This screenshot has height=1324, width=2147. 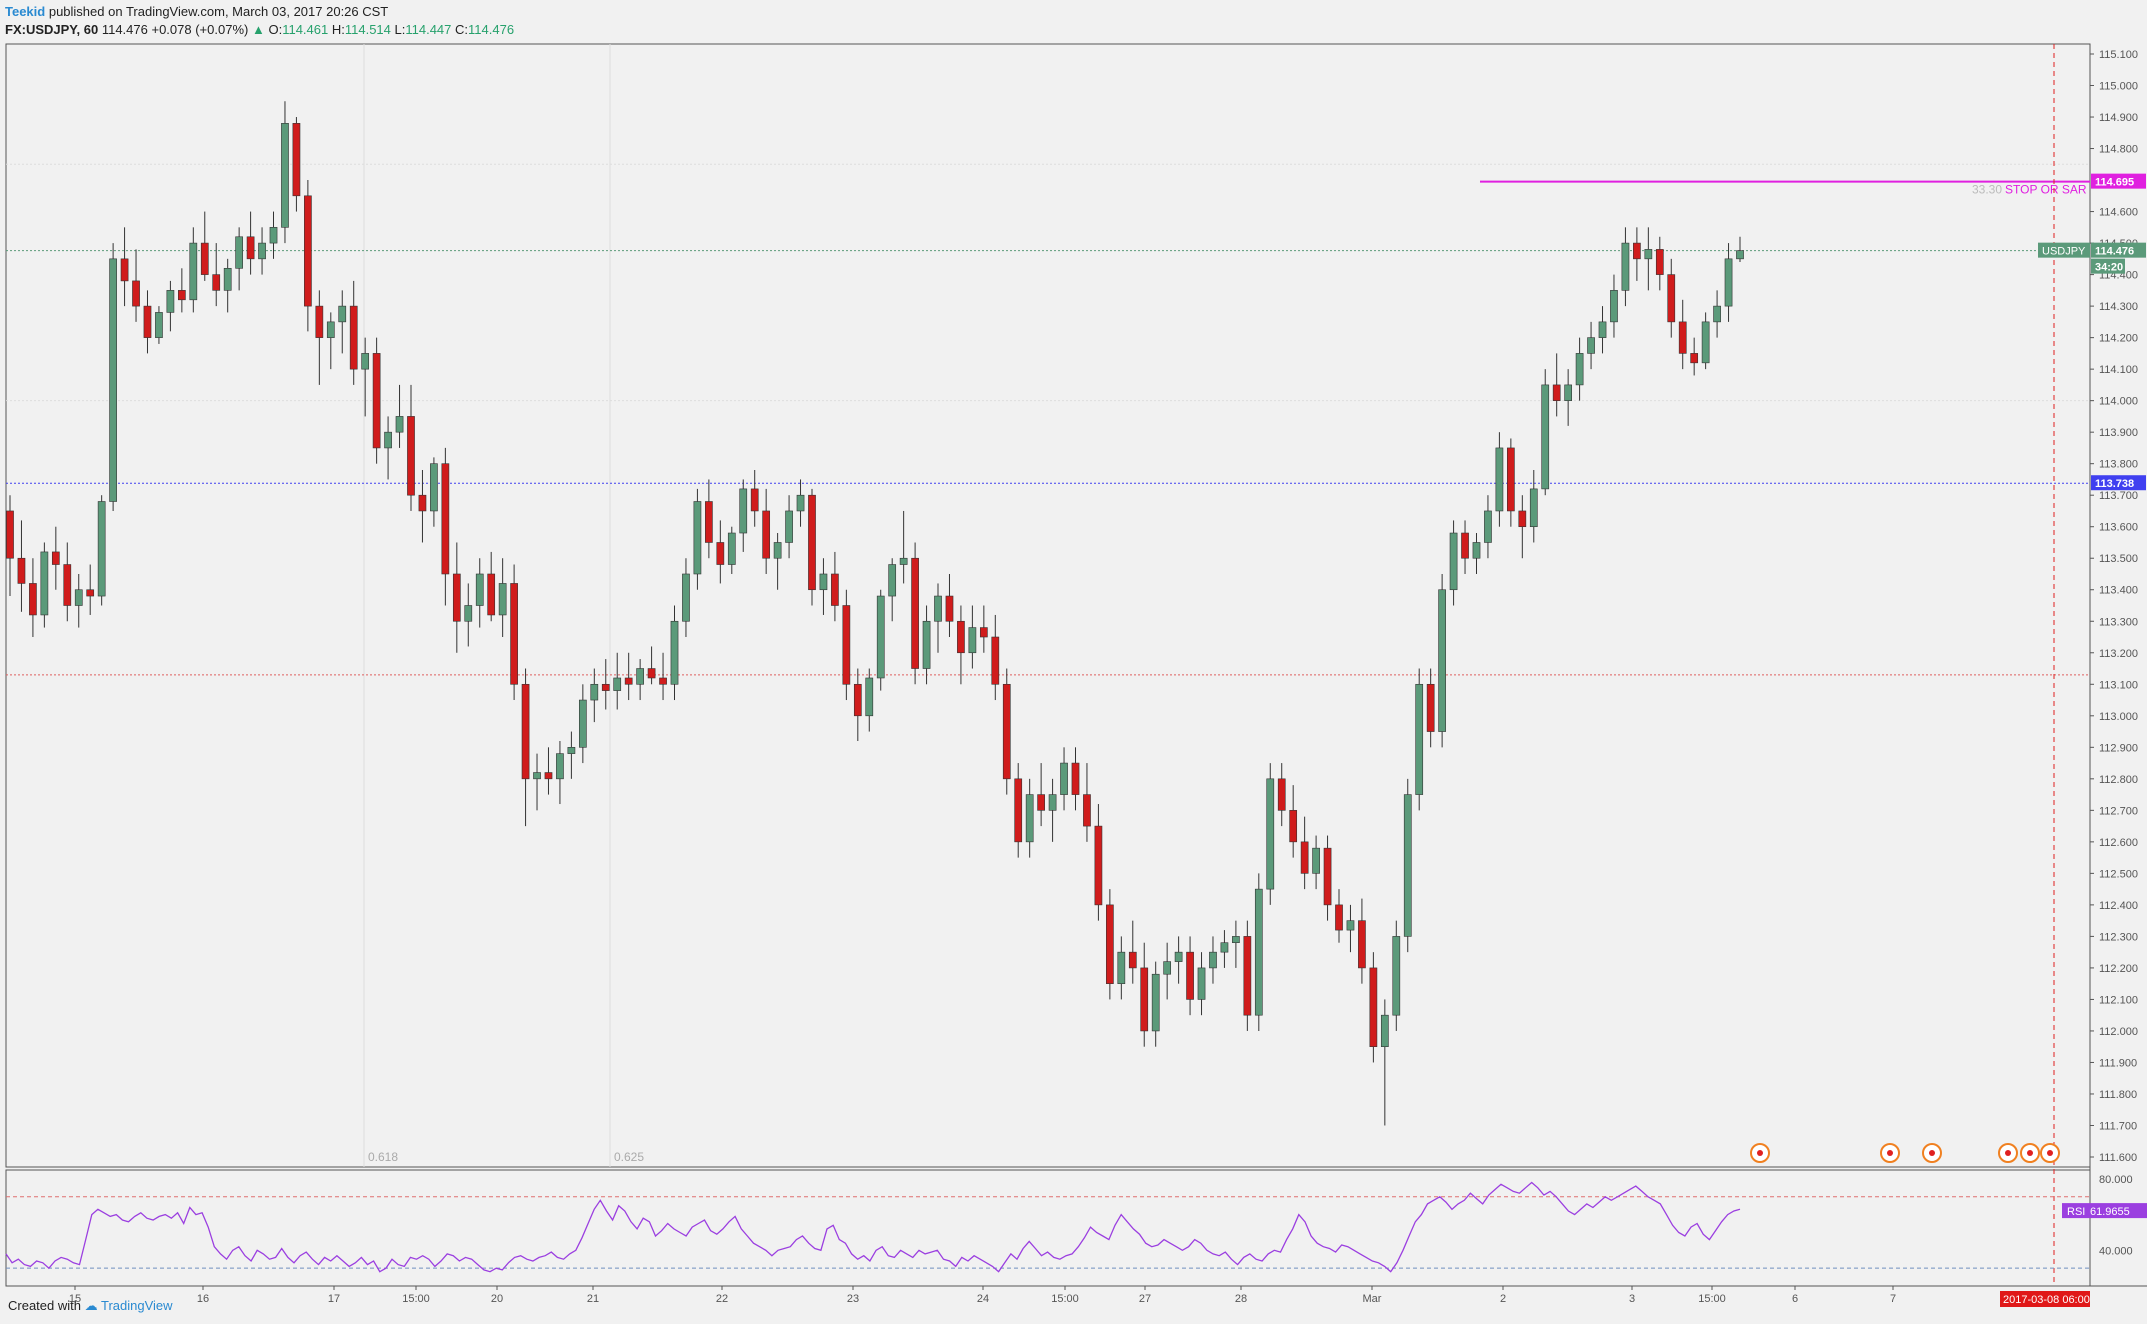 What do you see at coordinates (2110, 1212) in the screenshot?
I see `rsi-value: 61.9655` at bounding box center [2110, 1212].